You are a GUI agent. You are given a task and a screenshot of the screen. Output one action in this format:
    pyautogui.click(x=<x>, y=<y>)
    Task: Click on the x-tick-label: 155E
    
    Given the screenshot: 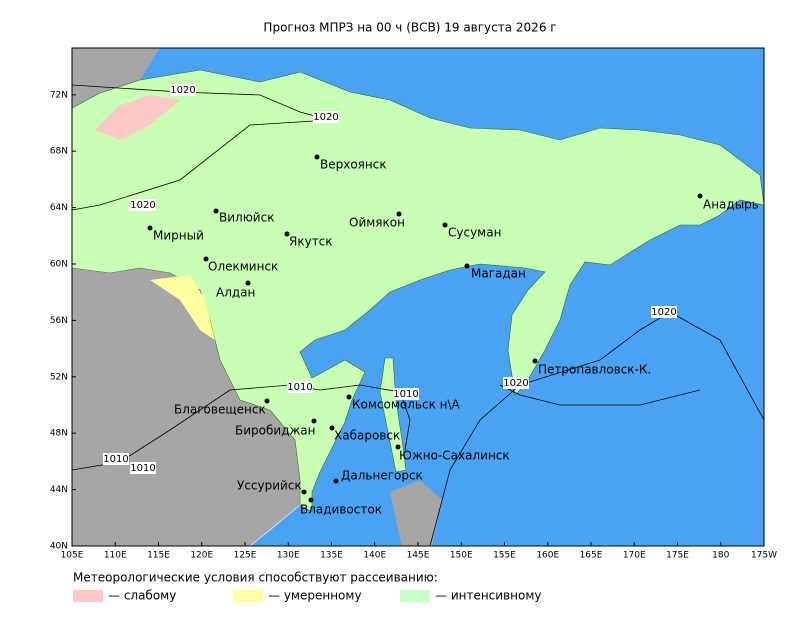 What is the action you would take?
    pyautogui.click(x=504, y=556)
    